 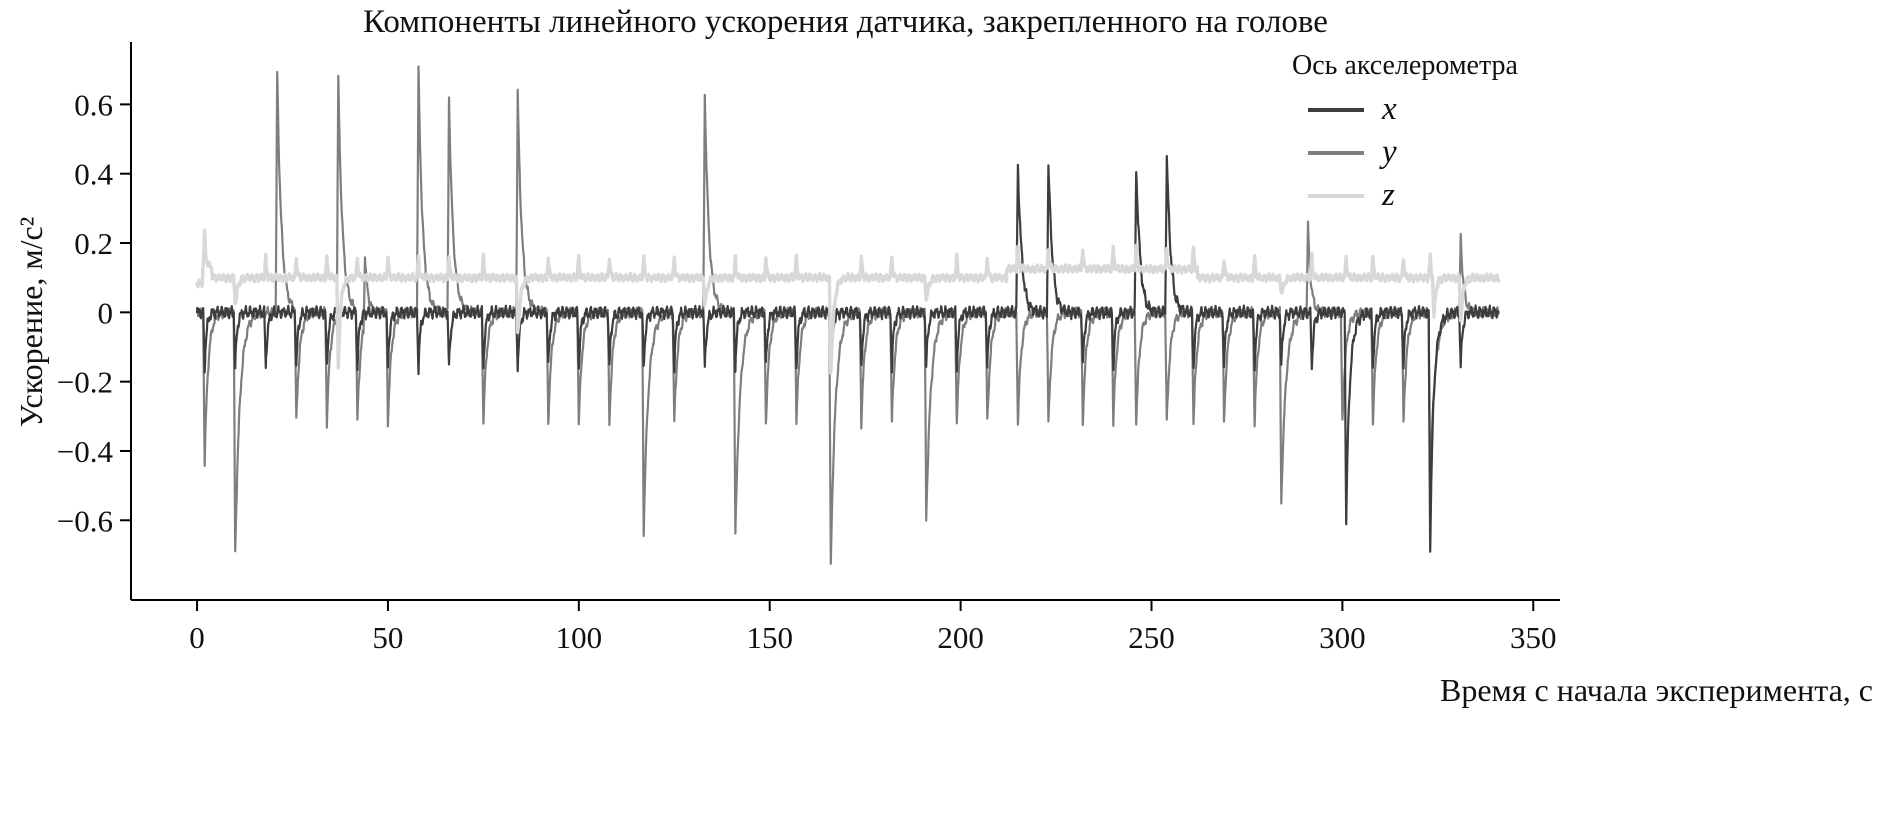 I want to click on legend-line-x-icon, so click(x=1336, y=109).